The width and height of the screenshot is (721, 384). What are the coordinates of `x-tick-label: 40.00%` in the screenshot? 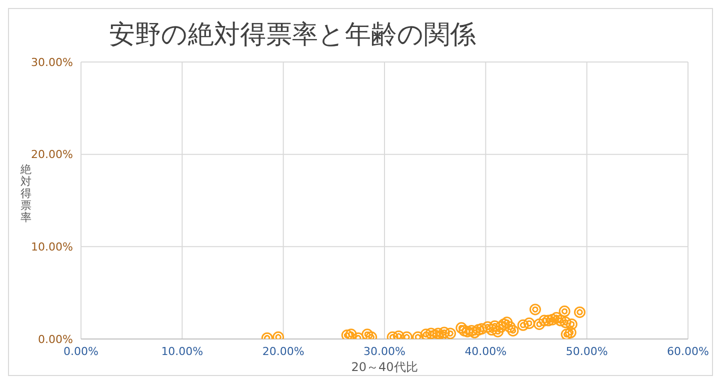 It's located at (485, 351).